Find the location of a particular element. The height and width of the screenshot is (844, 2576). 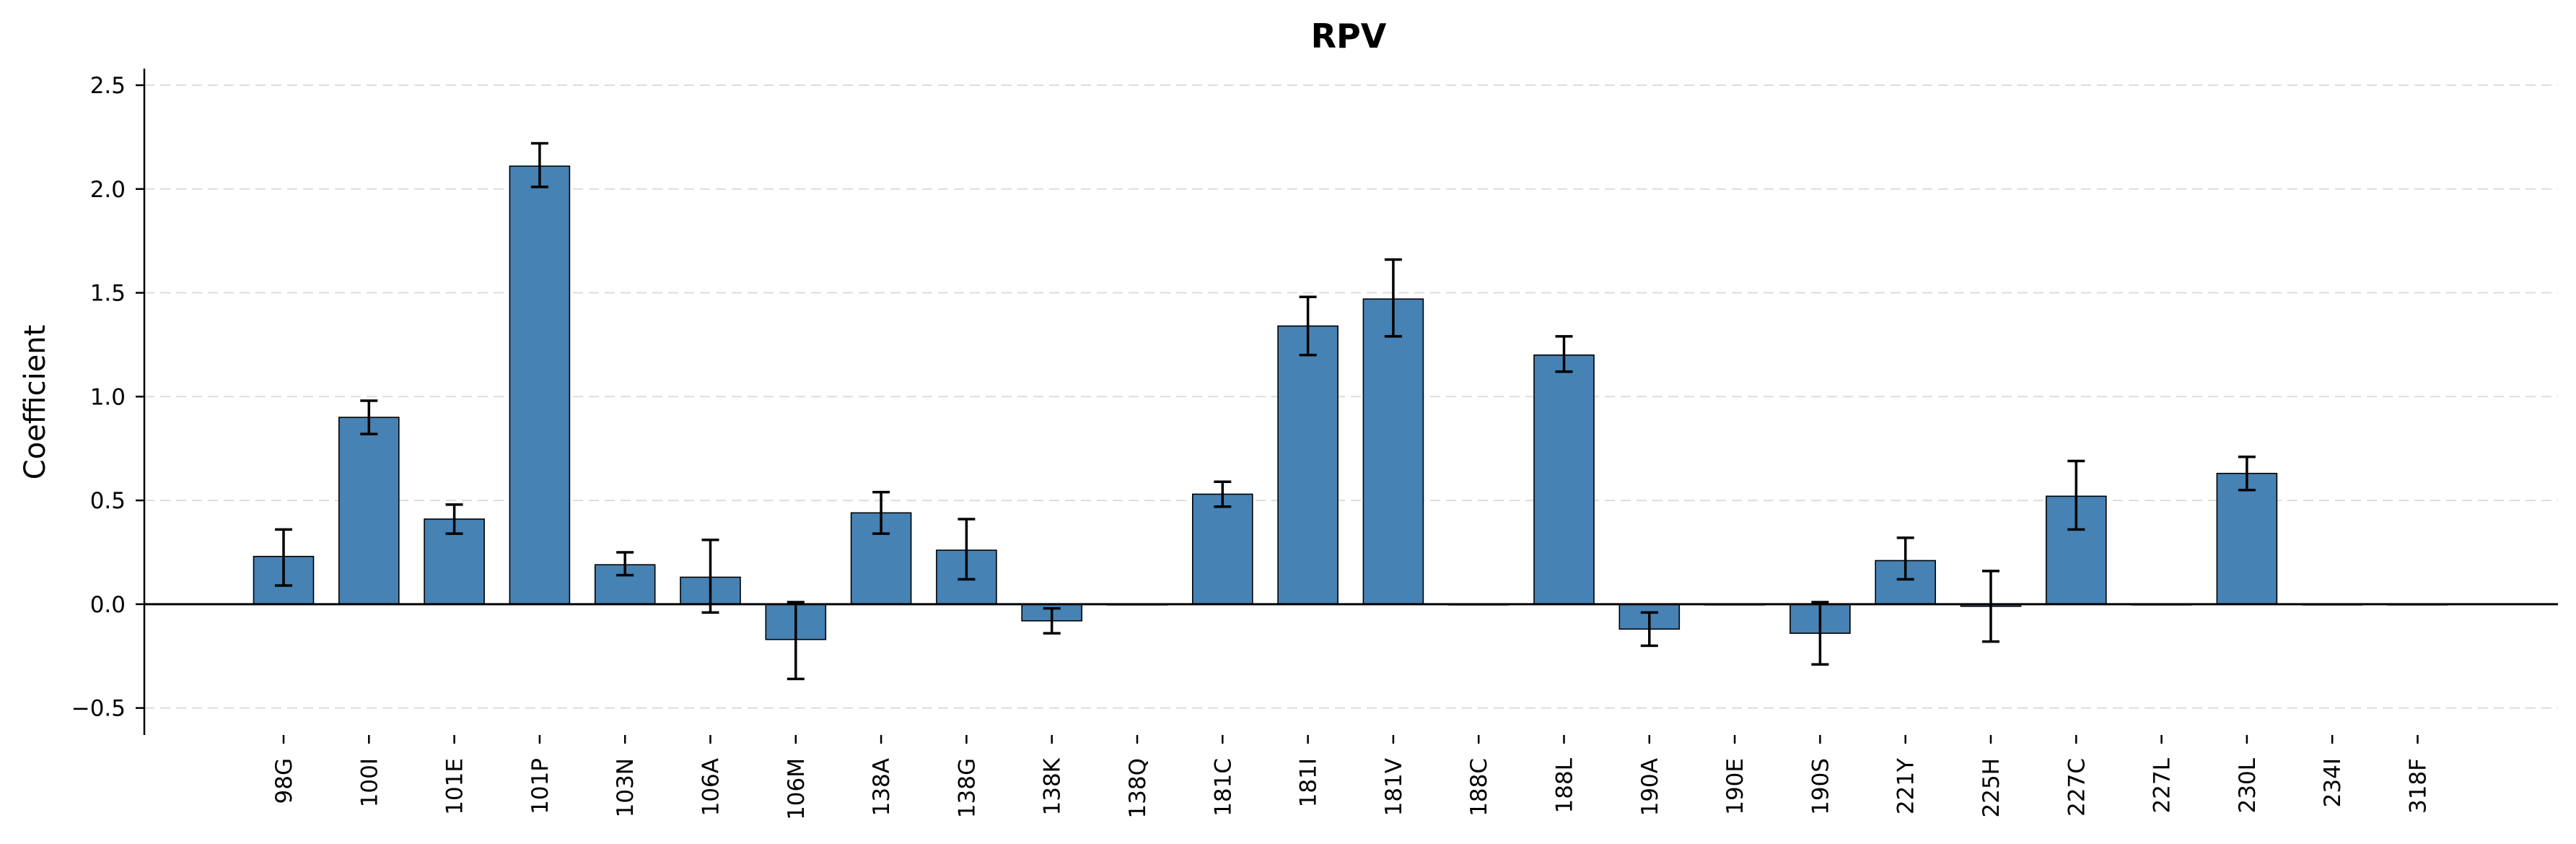

x-tick-label: 138Q is located at coordinates (1138, 788).